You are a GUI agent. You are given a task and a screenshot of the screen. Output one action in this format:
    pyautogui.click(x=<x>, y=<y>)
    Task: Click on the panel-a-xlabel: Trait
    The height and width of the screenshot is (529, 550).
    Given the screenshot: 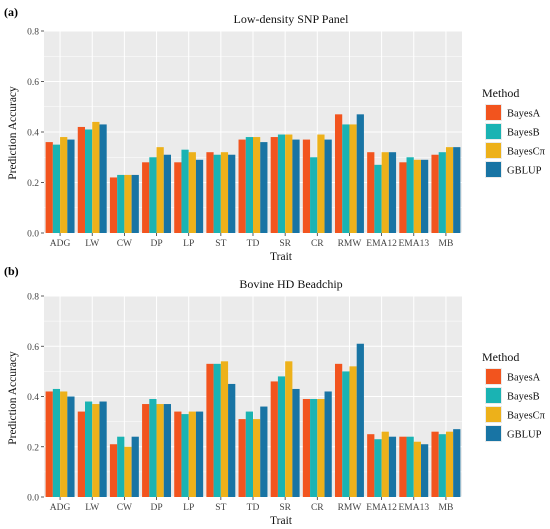 What is the action you would take?
    pyautogui.click(x=281, y=257)
    